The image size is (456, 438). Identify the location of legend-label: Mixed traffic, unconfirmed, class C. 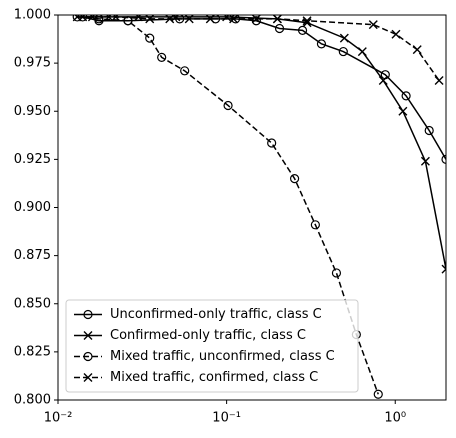
(222, 356).